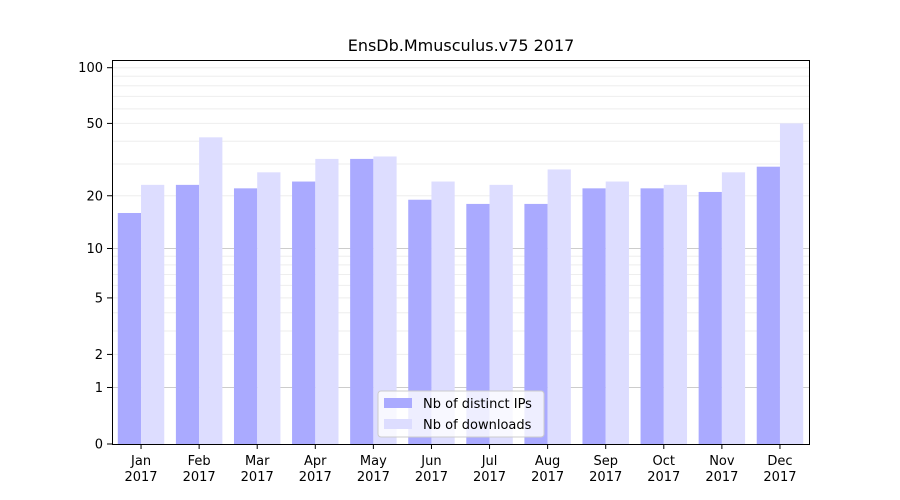  Describe the element at coordinates (605, 469) in the screenshot. I see `x-tick-label: Sep 2017` at that location.